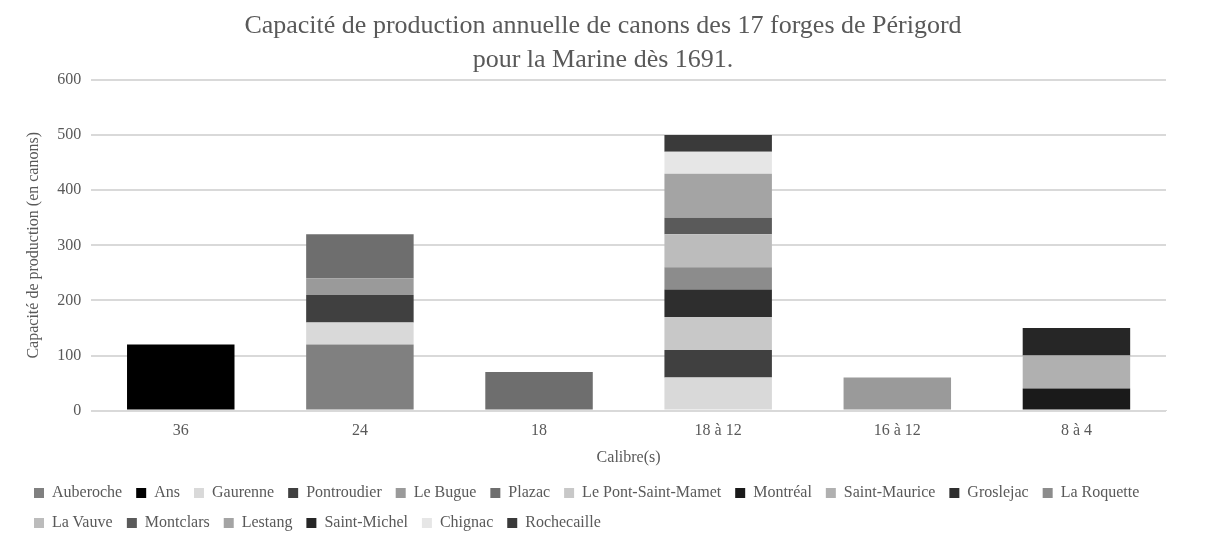 The height and width of the screenshot is (551, 1206). I want to click on legend-label: Saint-Maurice, so click(889, 492).